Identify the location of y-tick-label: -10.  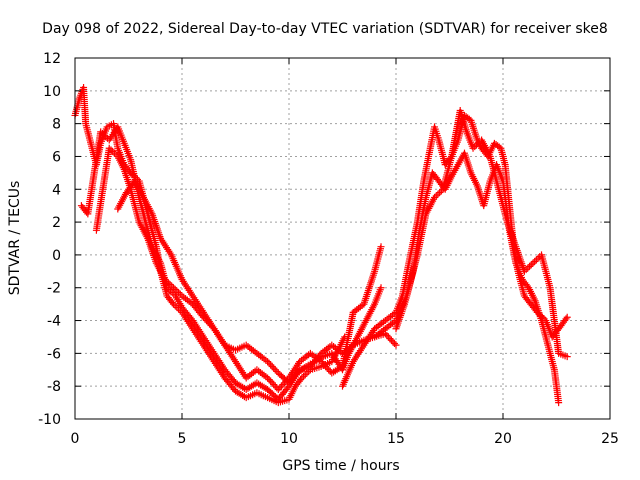
(49, 420).